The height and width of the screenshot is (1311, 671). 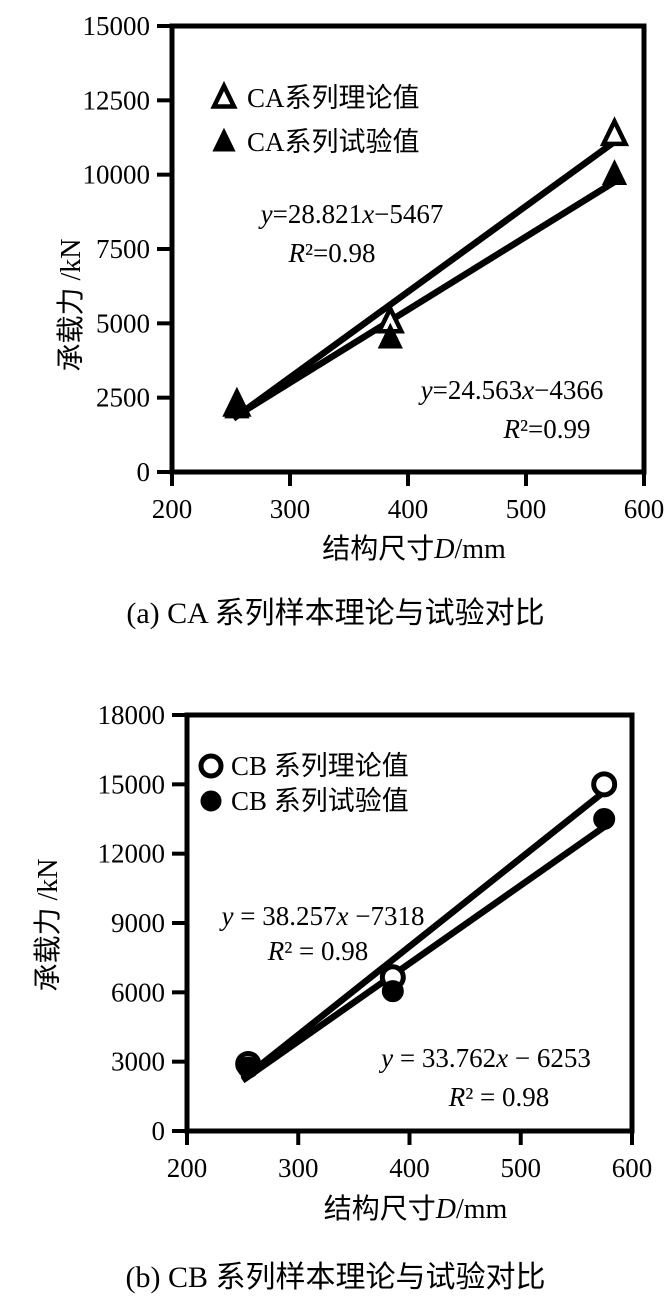 What do you see at coordinates (414, 549) in the screenshot?
I see `x-axis-title-a: 结构尺寸D/mm` at bounding box center [414, 549].